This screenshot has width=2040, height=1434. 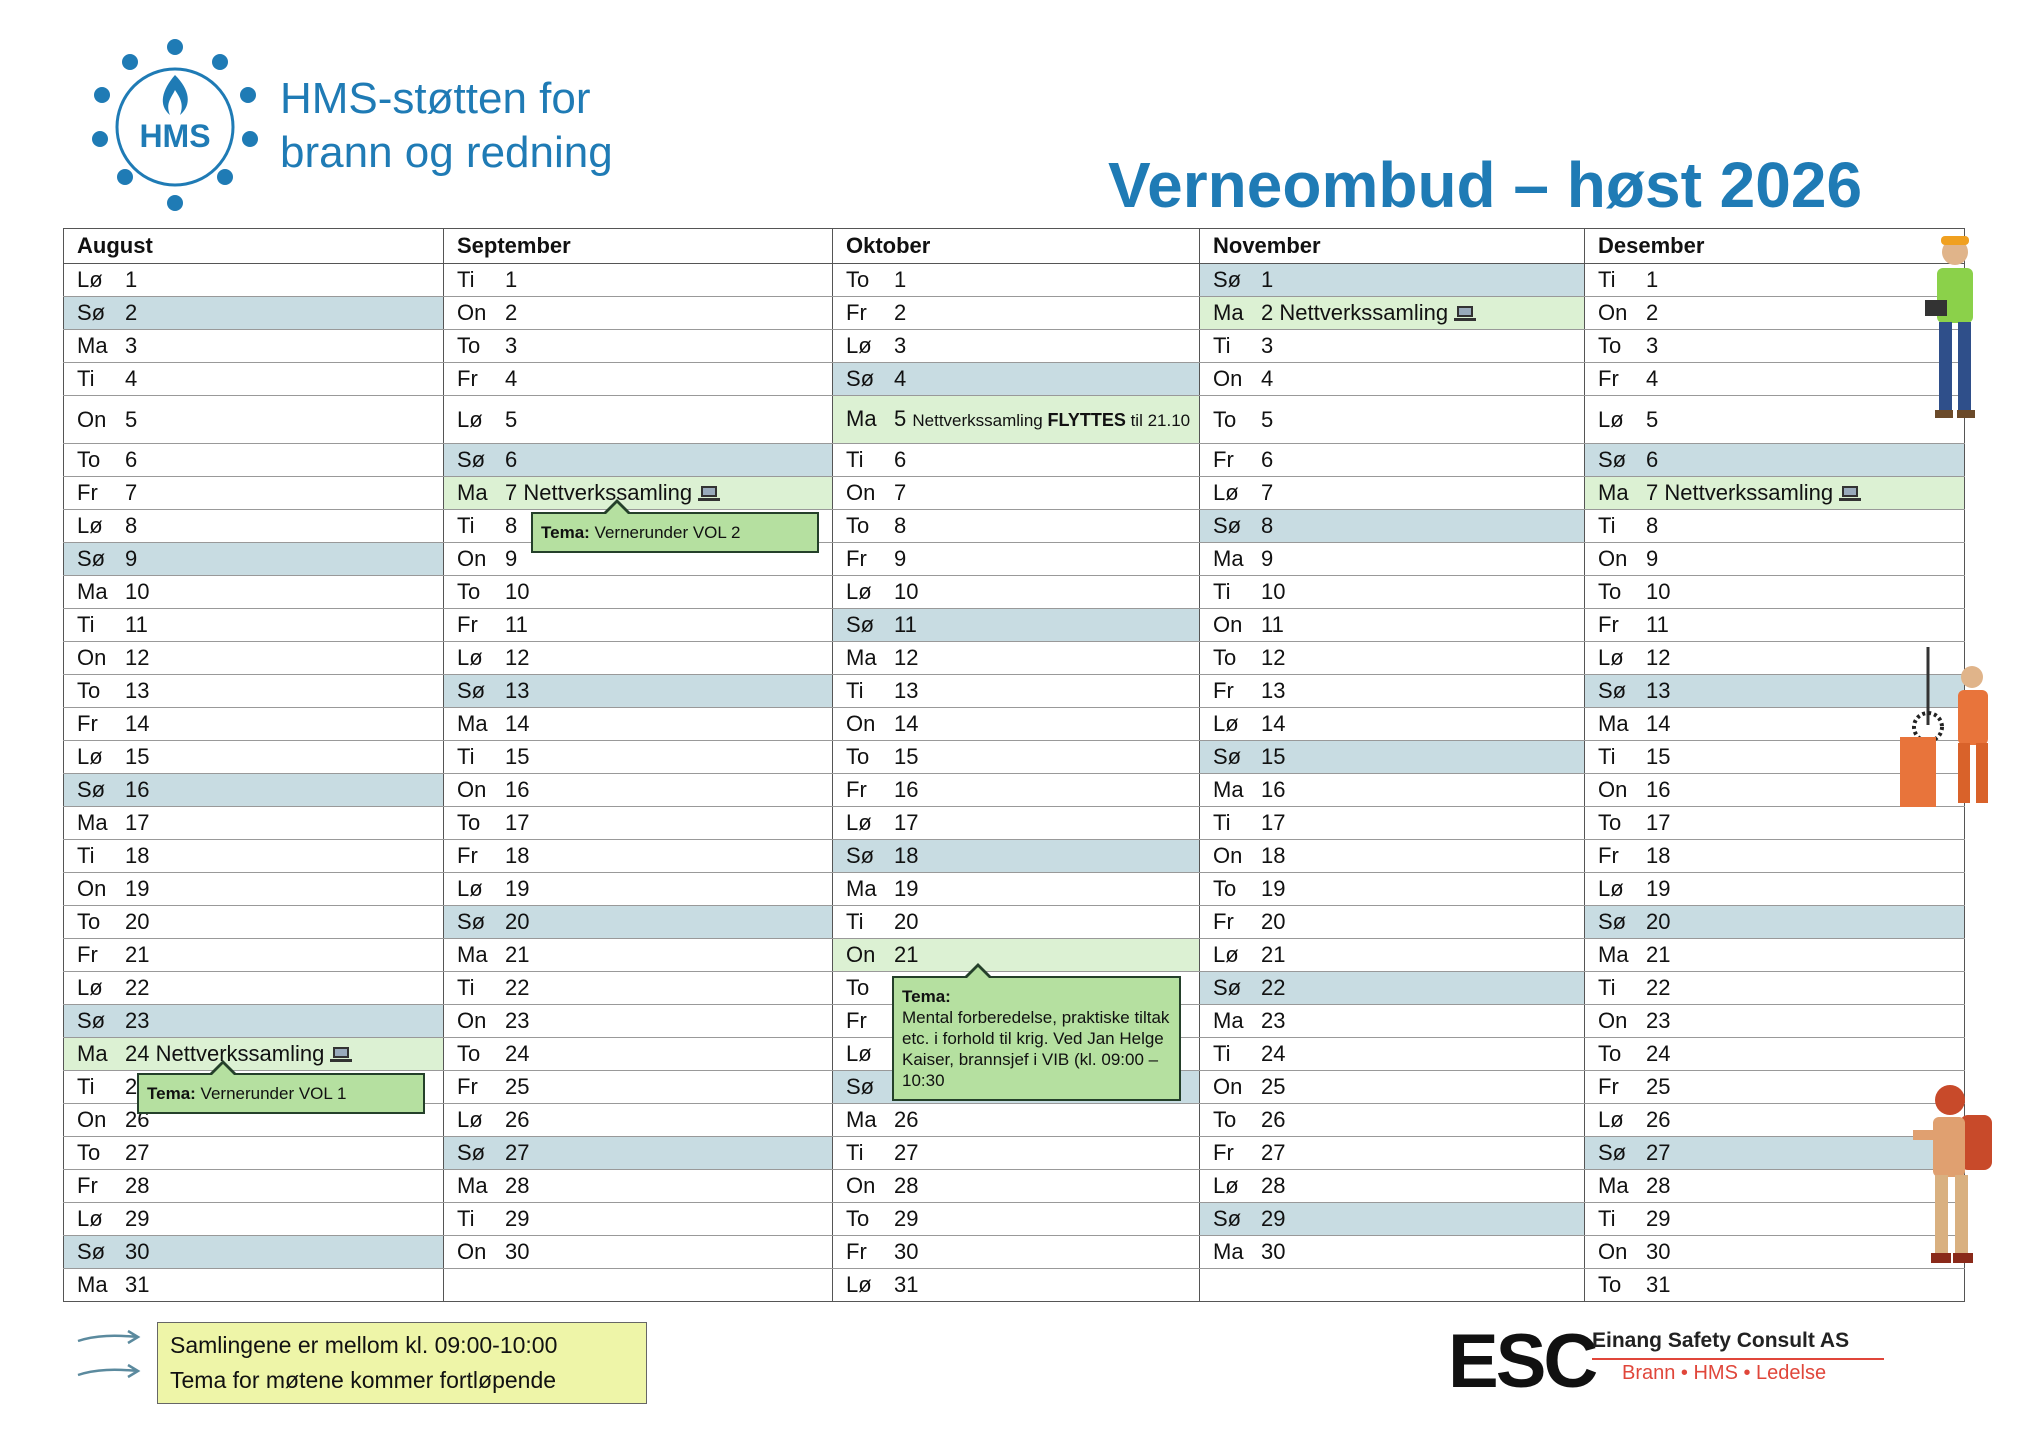 What do you see at coordinates (1016, 419) in the screenshot?
I see `day-cell: Ma 5 Nettverkssamling FLYTTES til 21.10` at bounding box center [1016, 419].